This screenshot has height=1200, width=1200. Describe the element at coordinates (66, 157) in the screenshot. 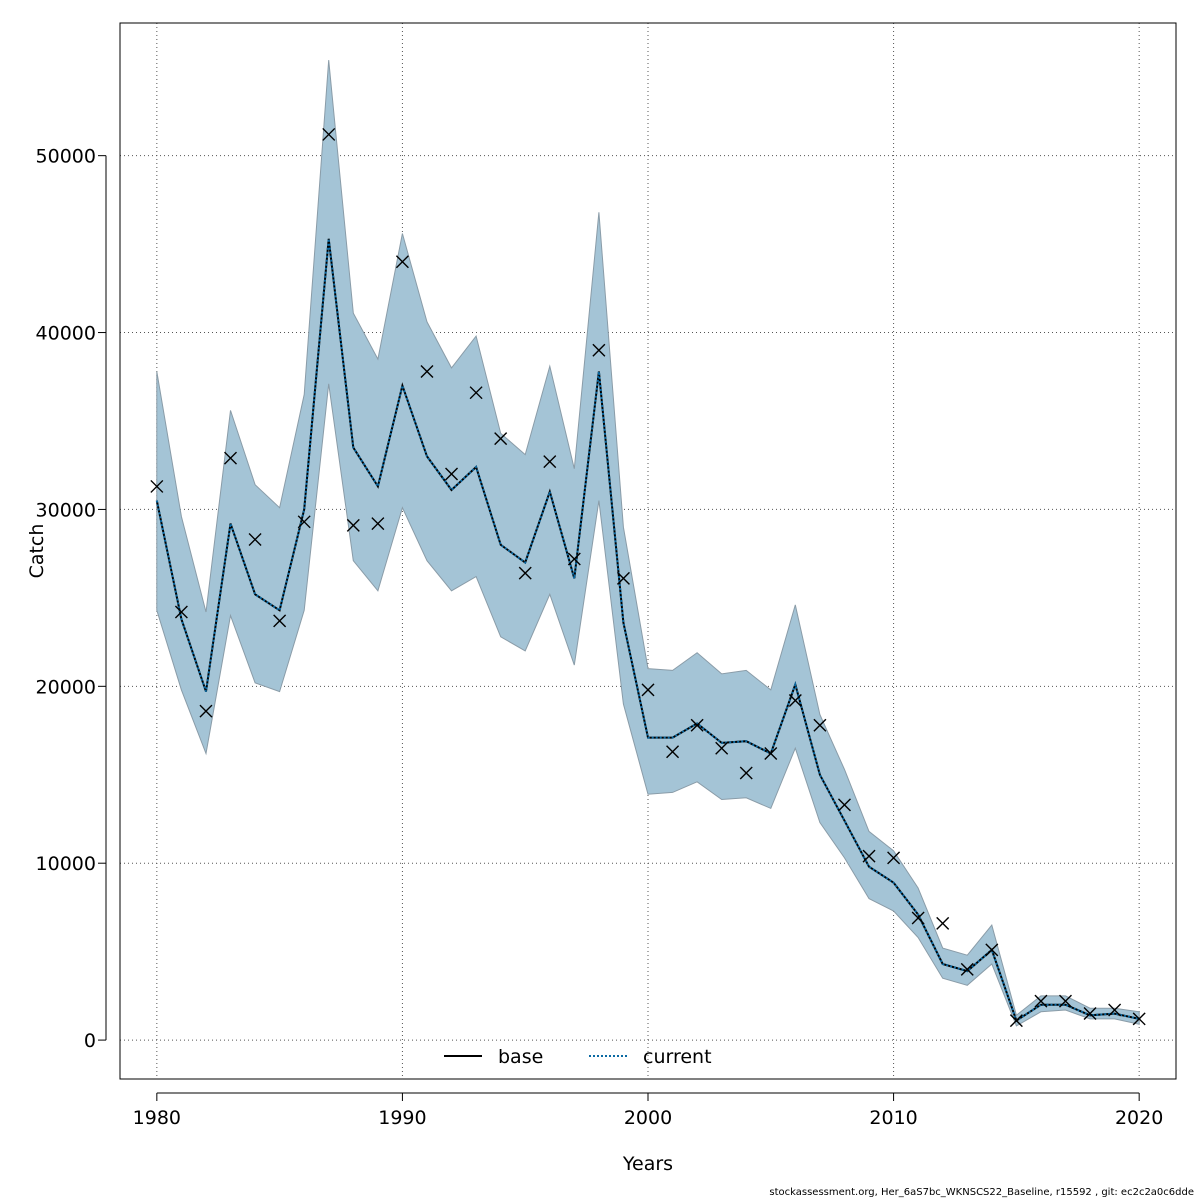

I see `y-tick-label-50000: 50000` at that location.